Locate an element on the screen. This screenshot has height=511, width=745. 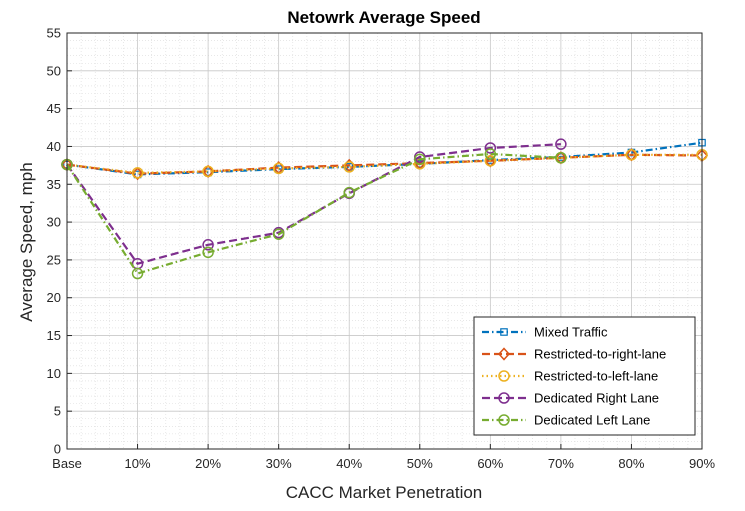
y-tick-label: 30 is located at coordinates (54, 222).